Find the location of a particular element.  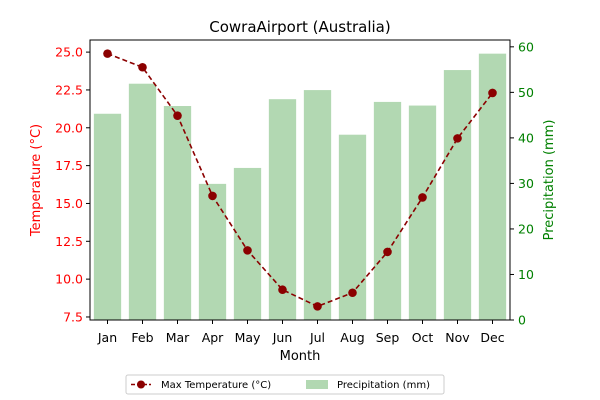

x-tick-label: Jul is located at coordinates (317, 337).